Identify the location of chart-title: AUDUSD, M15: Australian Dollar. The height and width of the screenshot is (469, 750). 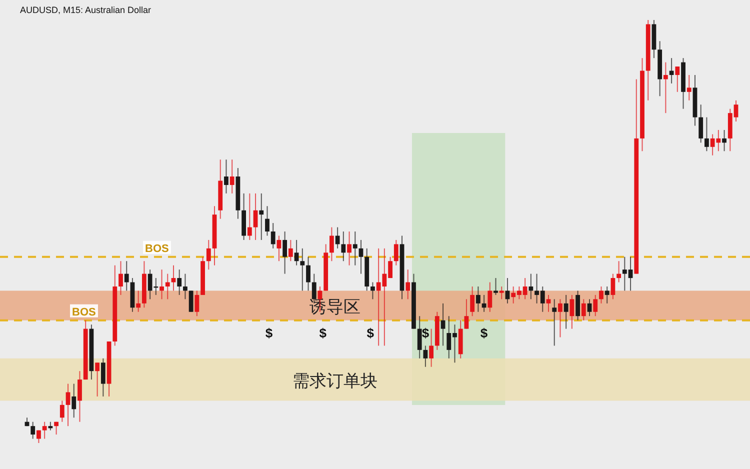
(86, 10).